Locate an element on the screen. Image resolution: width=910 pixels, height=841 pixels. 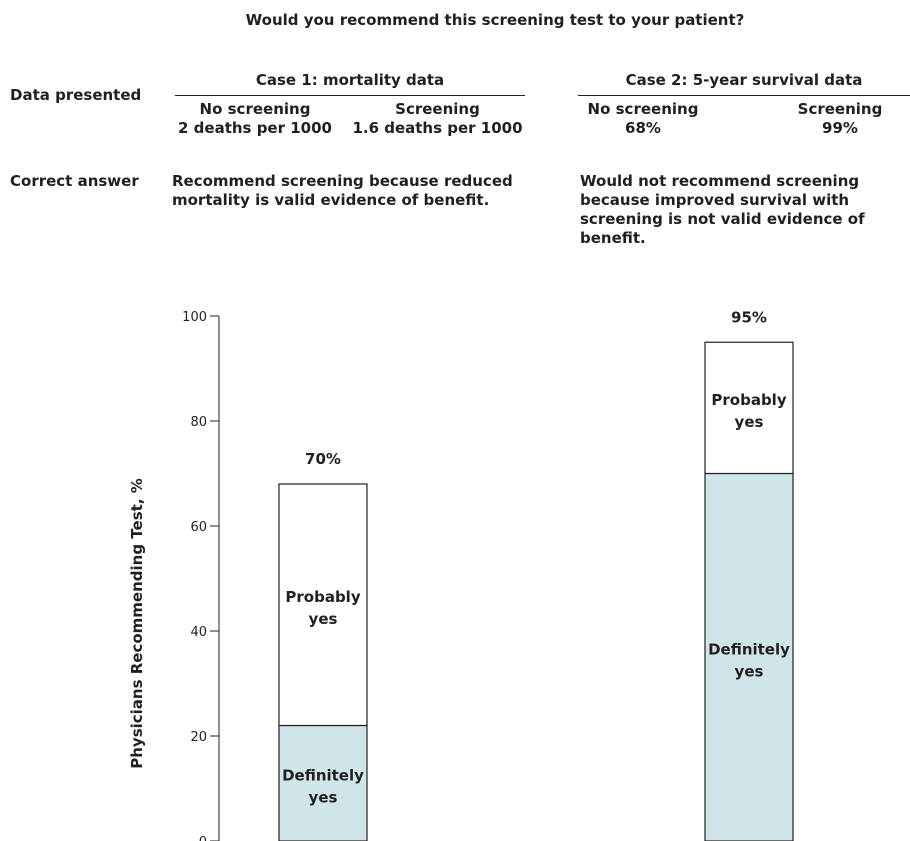
bar-total-label: 70% is located at coordinates (323, 459).